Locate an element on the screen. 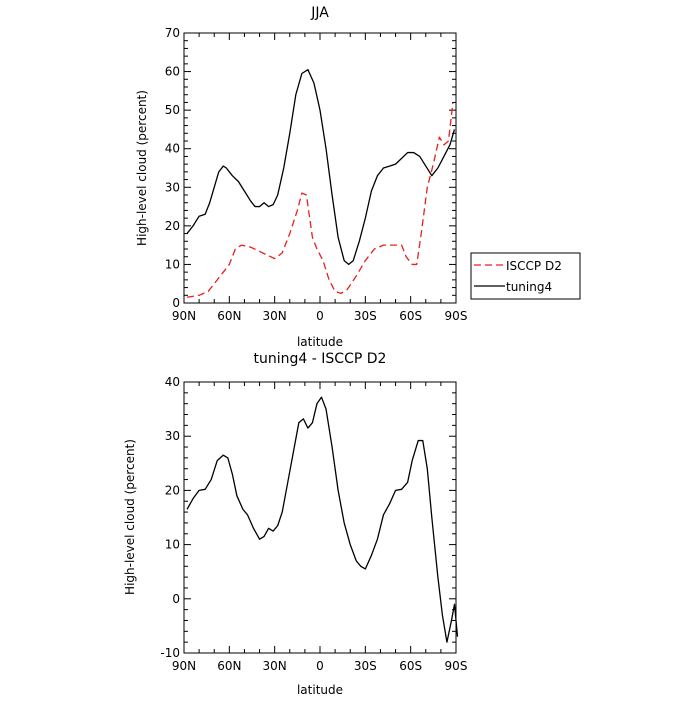 The width and height of the screenshot is (700, 704). legend-label-isccp: ISCCP D2 is located at coordinates (534, 266).